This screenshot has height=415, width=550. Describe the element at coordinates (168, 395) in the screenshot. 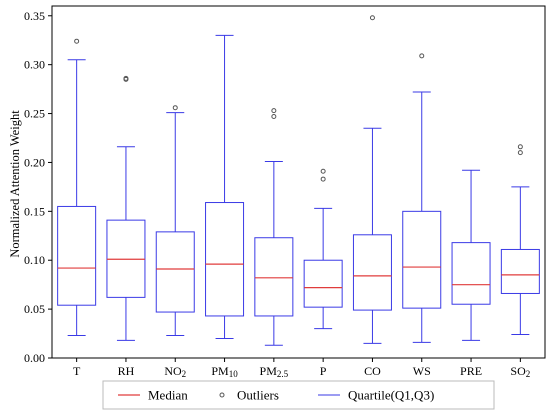

I see `legend-label: Median` at that location.